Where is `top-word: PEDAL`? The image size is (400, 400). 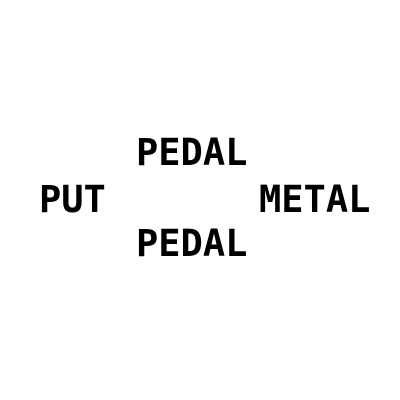
top-word: PEDAL is located at coordinates (192, 152).